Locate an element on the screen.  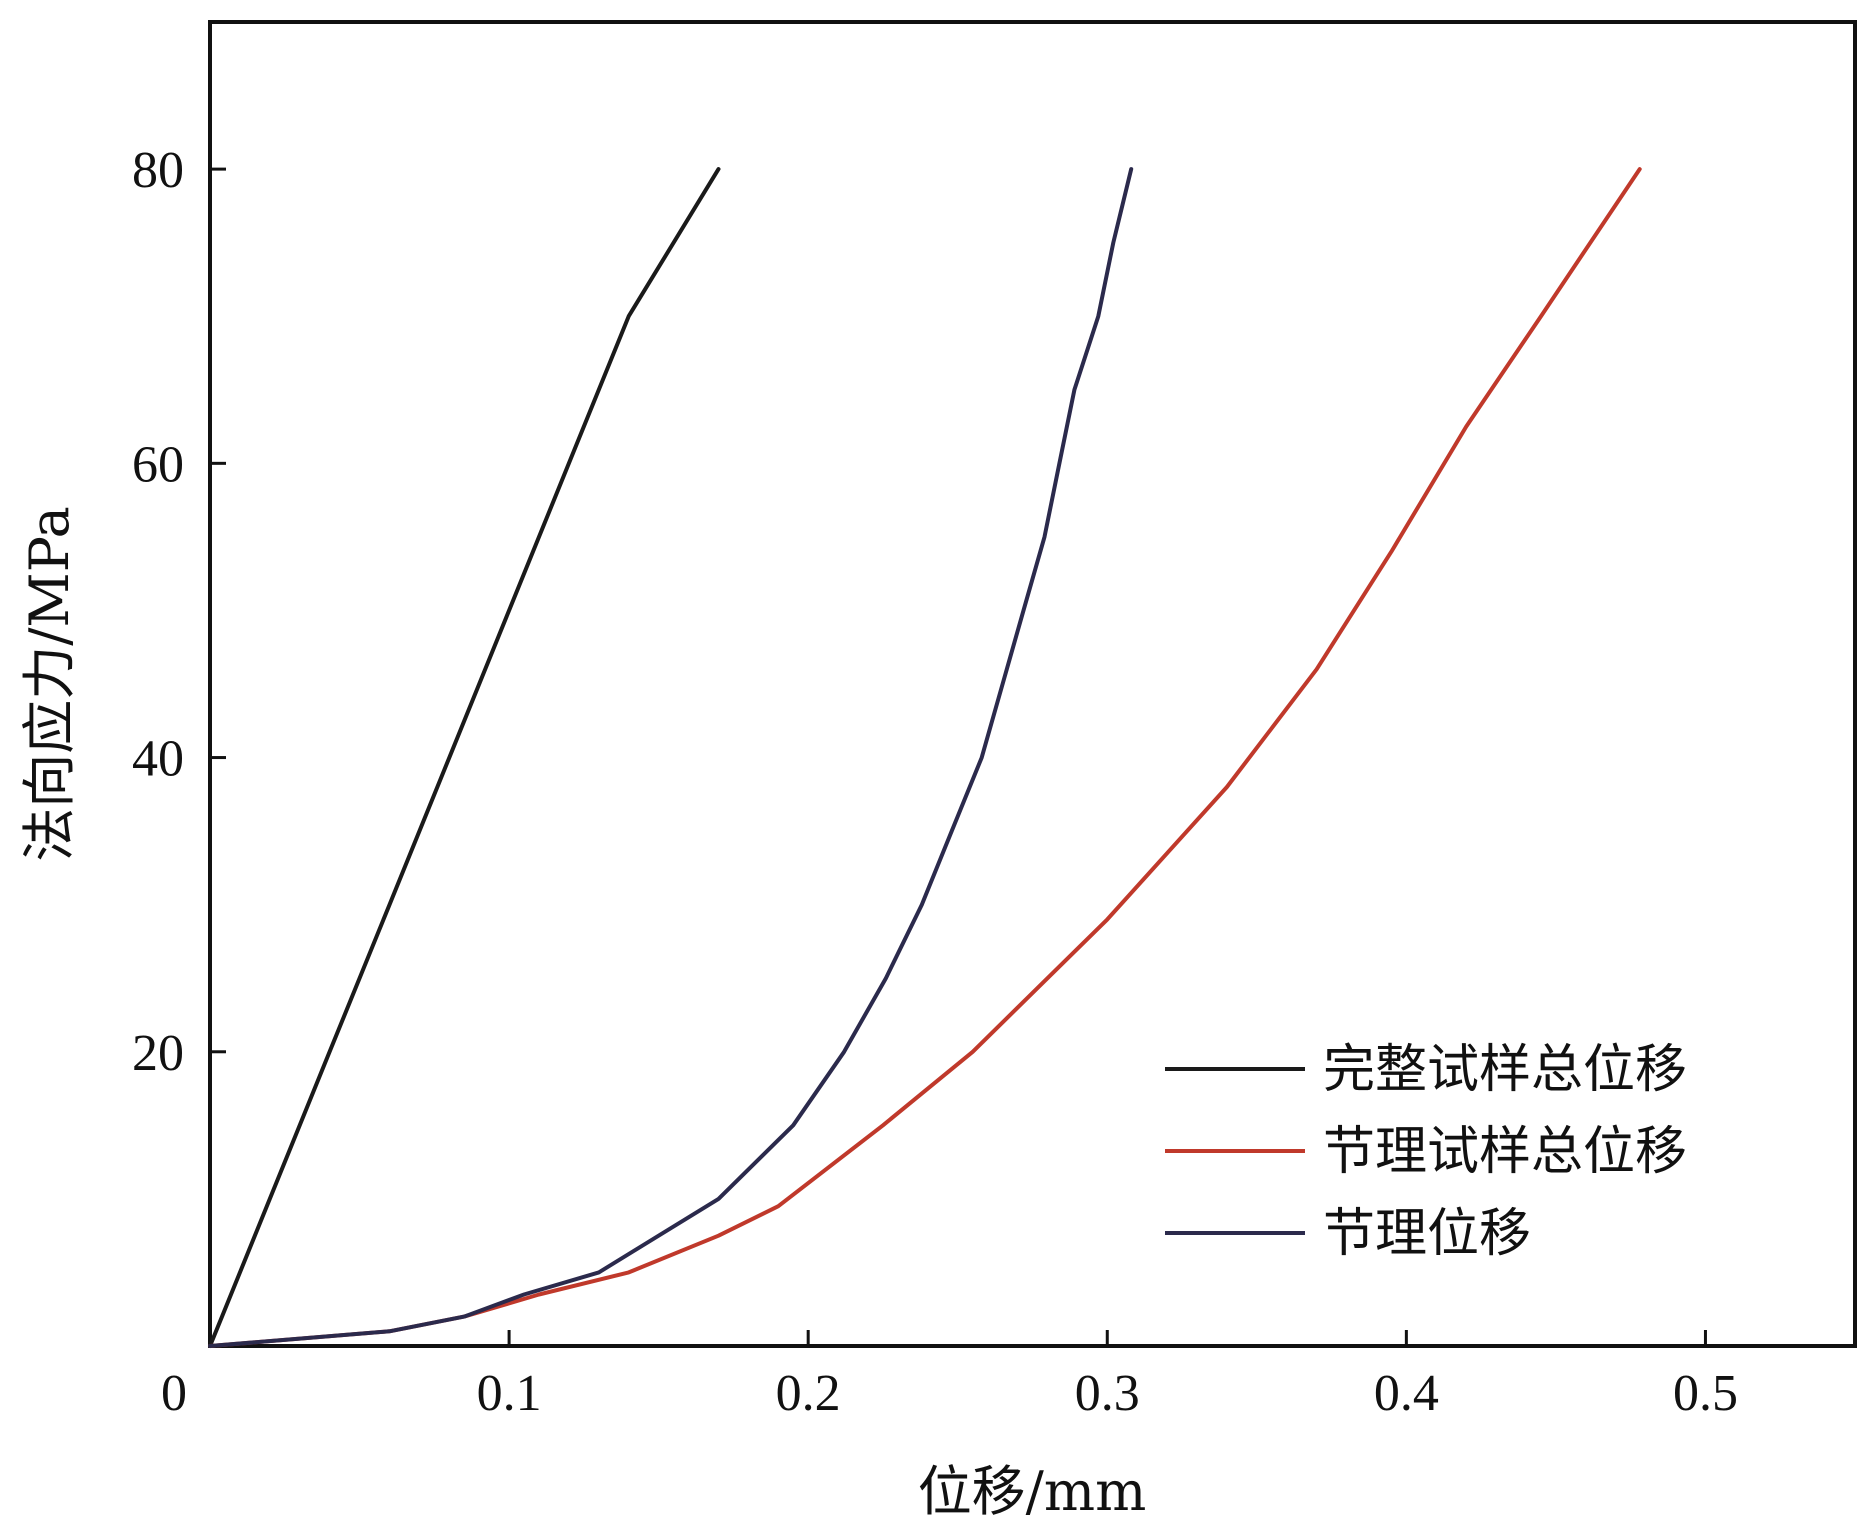
x-tick-label: 0.5 is located at coordinates (1705, 1393).